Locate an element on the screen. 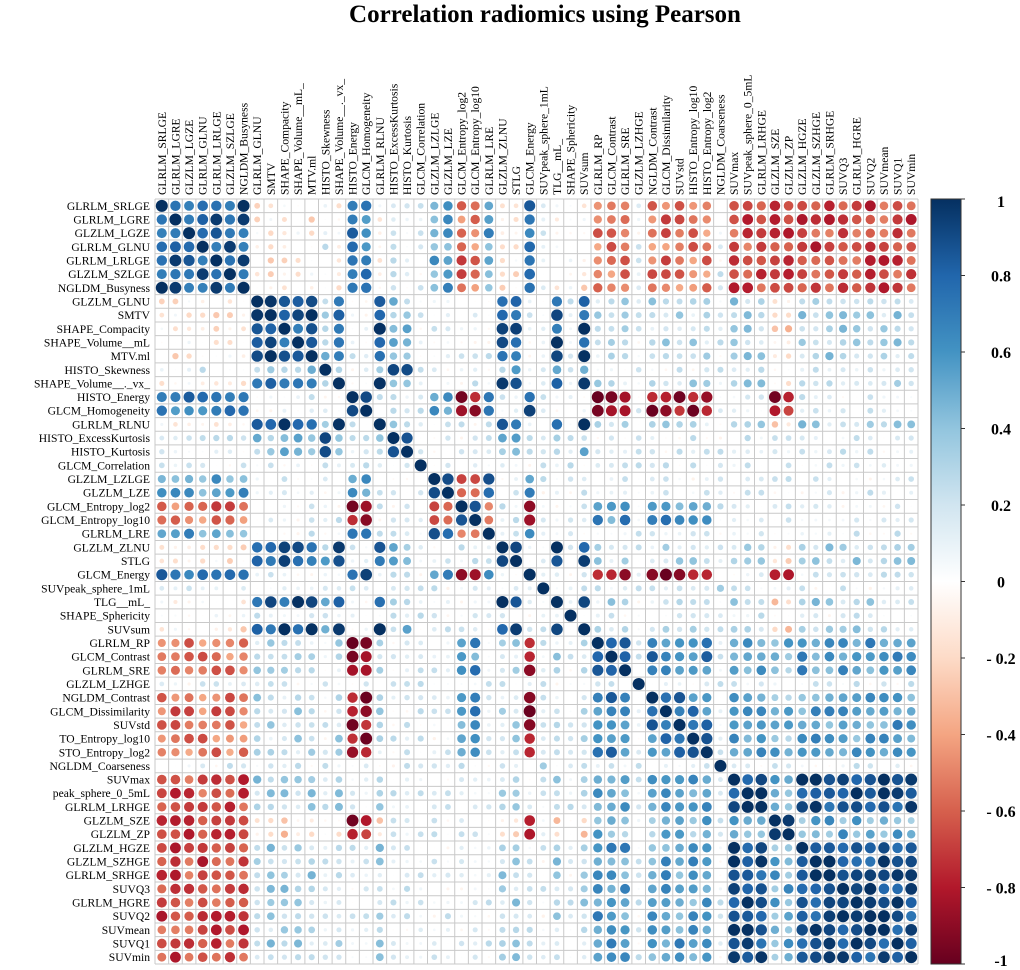  column-label: GLRLM_LRHGE is located at coordinates (761, 152).